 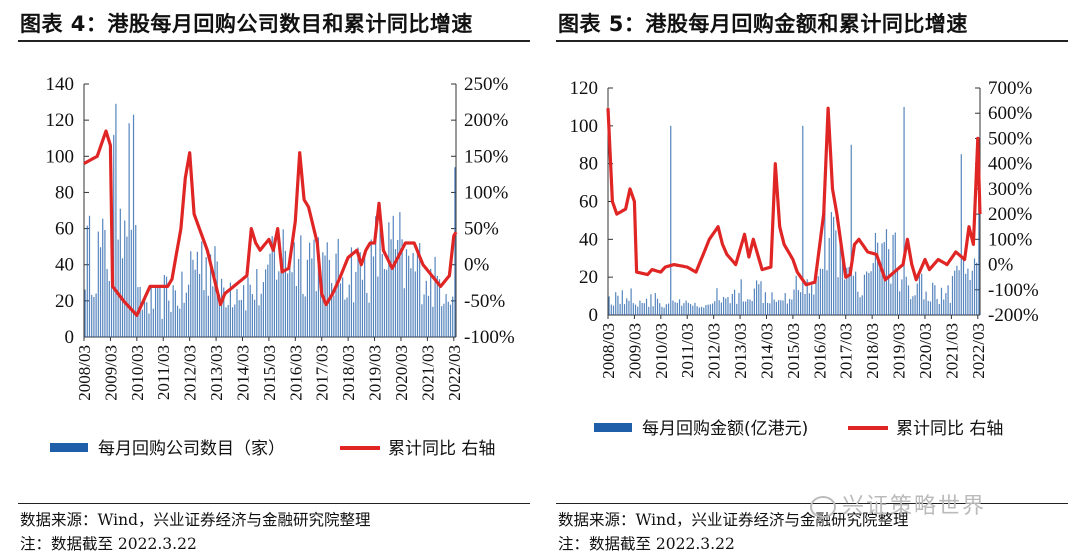 I want to click on x-tick-label: 2011/03, so click(x=687, y=350).